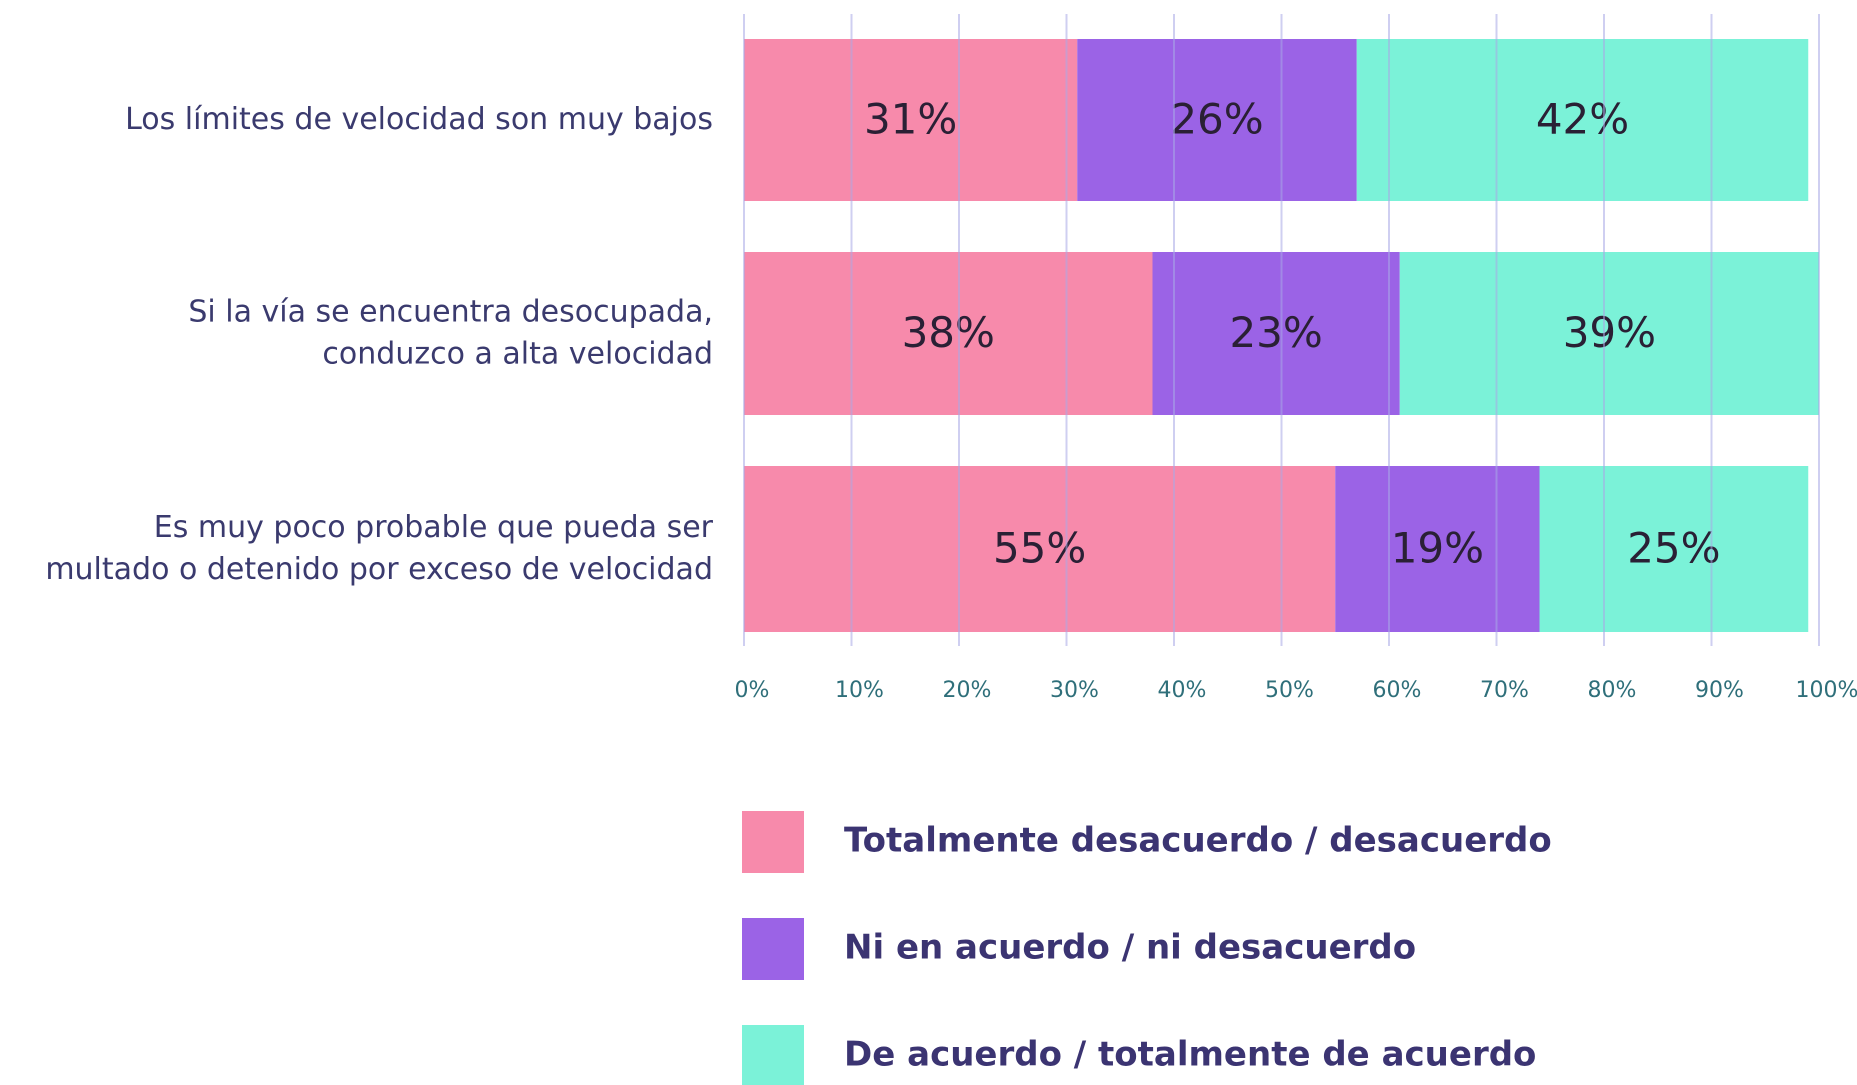  I want to click on data-label: 31%, so click(910, 119).